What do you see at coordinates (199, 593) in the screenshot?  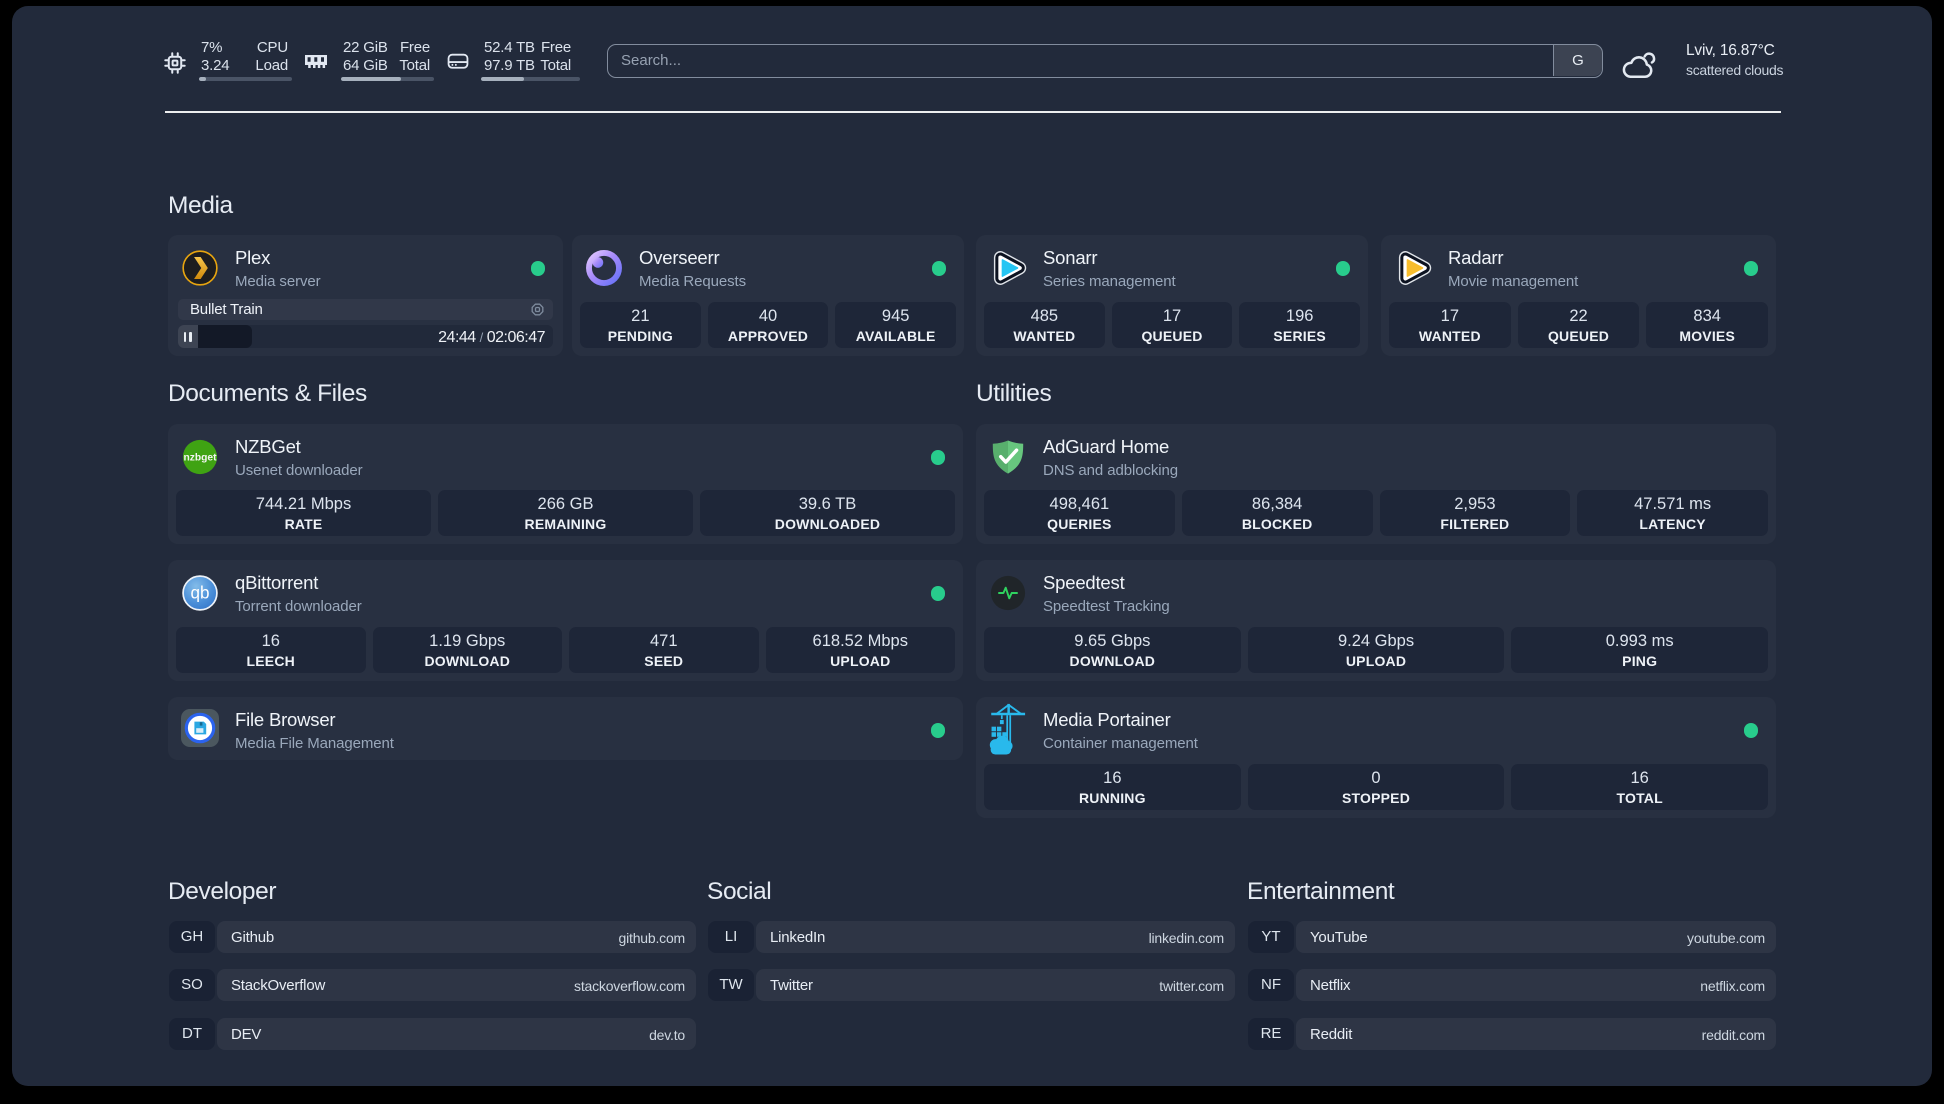 I see `svg-text: qb` at bounding box center [199, 593].